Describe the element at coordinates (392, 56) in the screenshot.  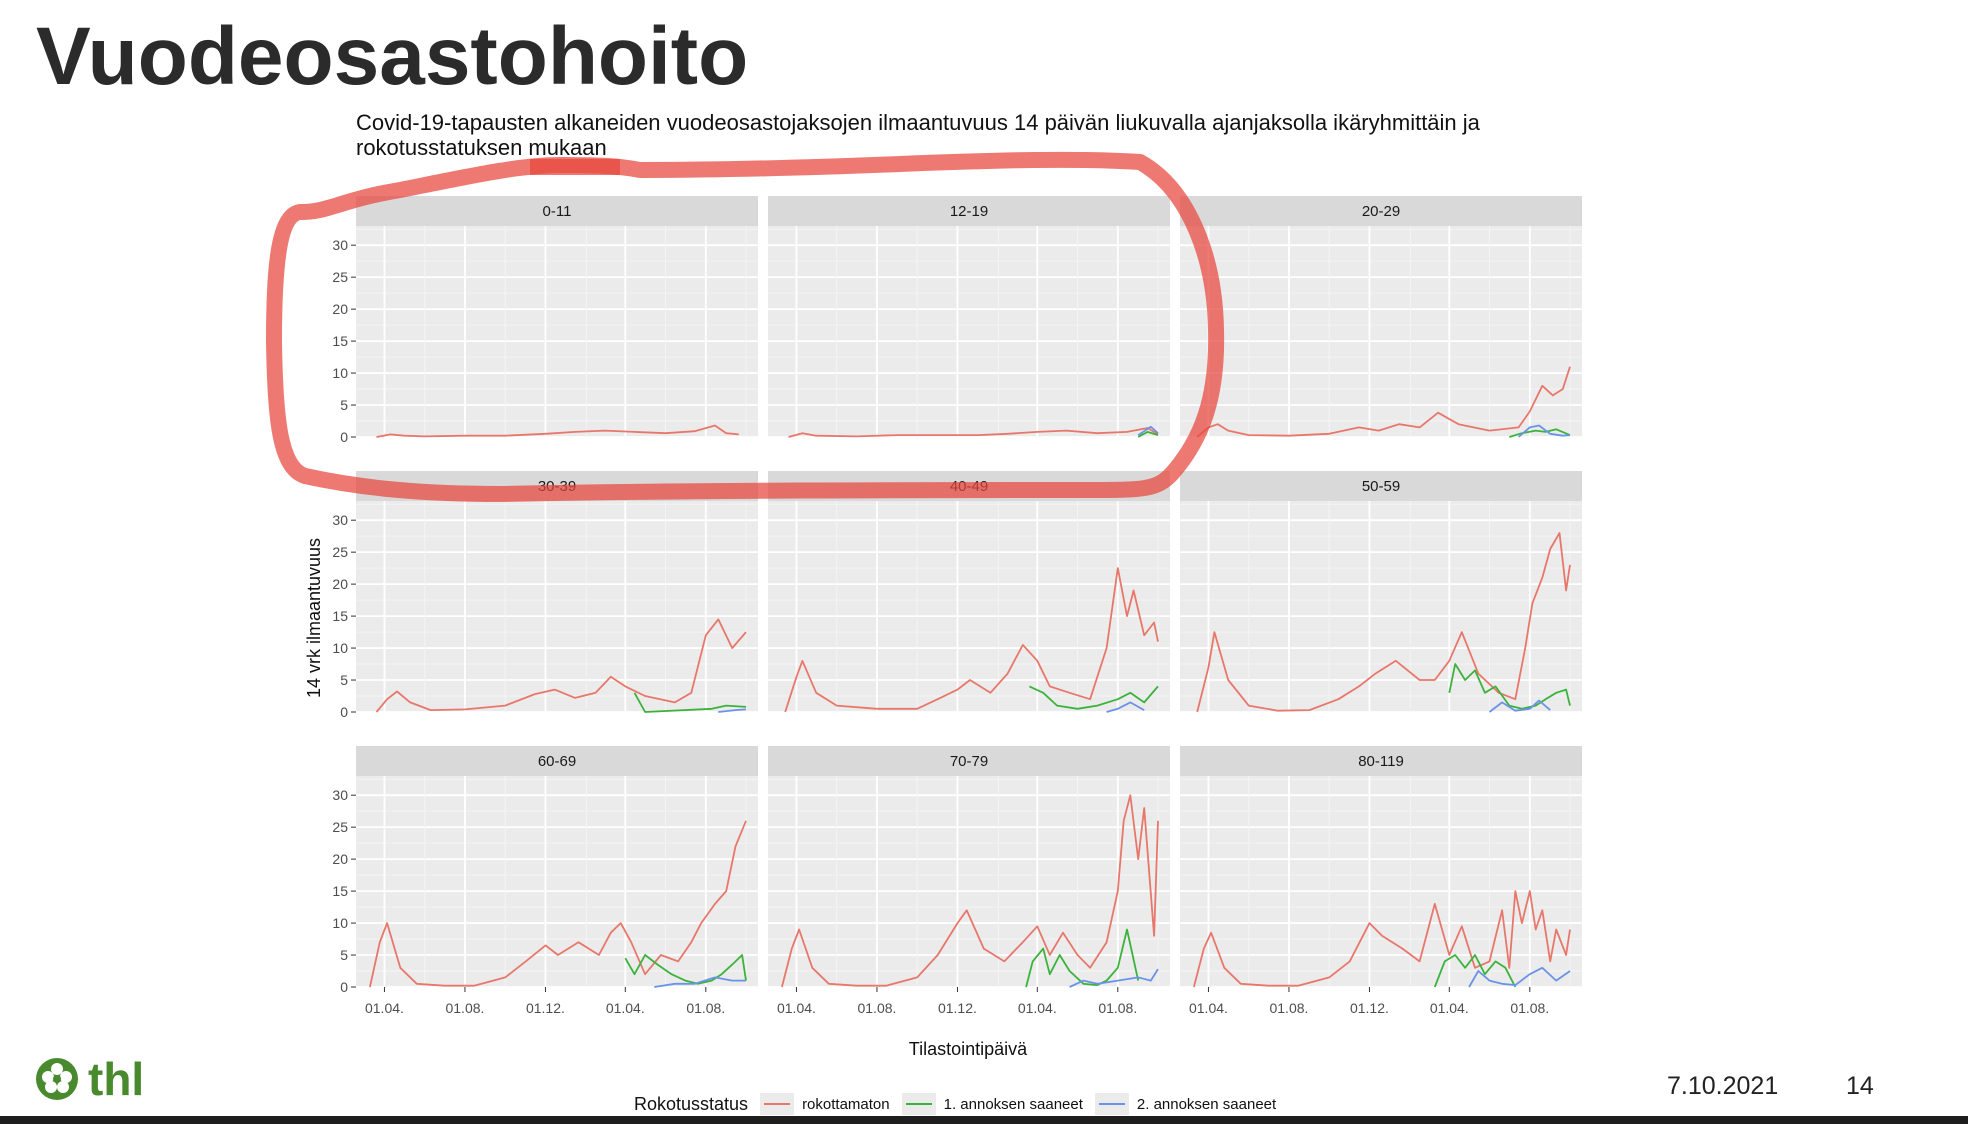
I see `slide-title: Vuodeosastohoito` at that location.